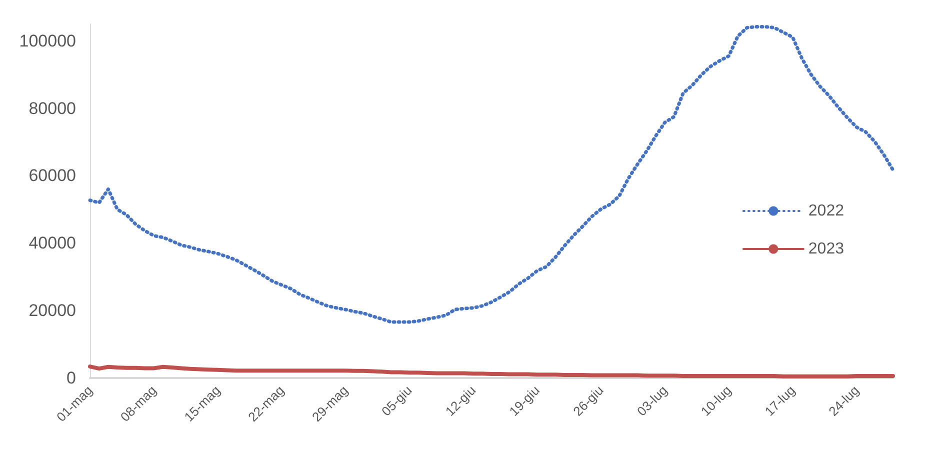 This screenshot has width=925, height=471. I want to click on y-tick-label: 0, so click(71, 378).